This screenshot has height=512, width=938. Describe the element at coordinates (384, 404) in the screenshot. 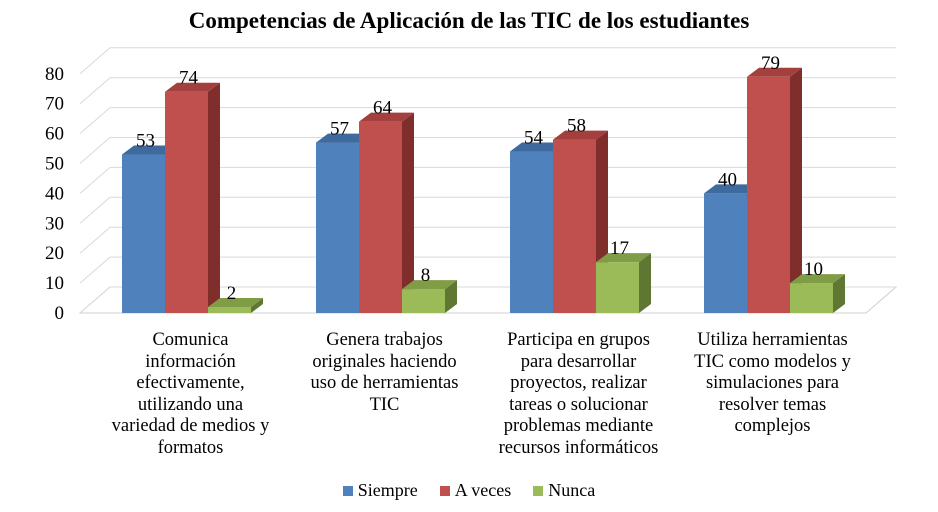

I see `x-category-label-line: TIC` at that location.